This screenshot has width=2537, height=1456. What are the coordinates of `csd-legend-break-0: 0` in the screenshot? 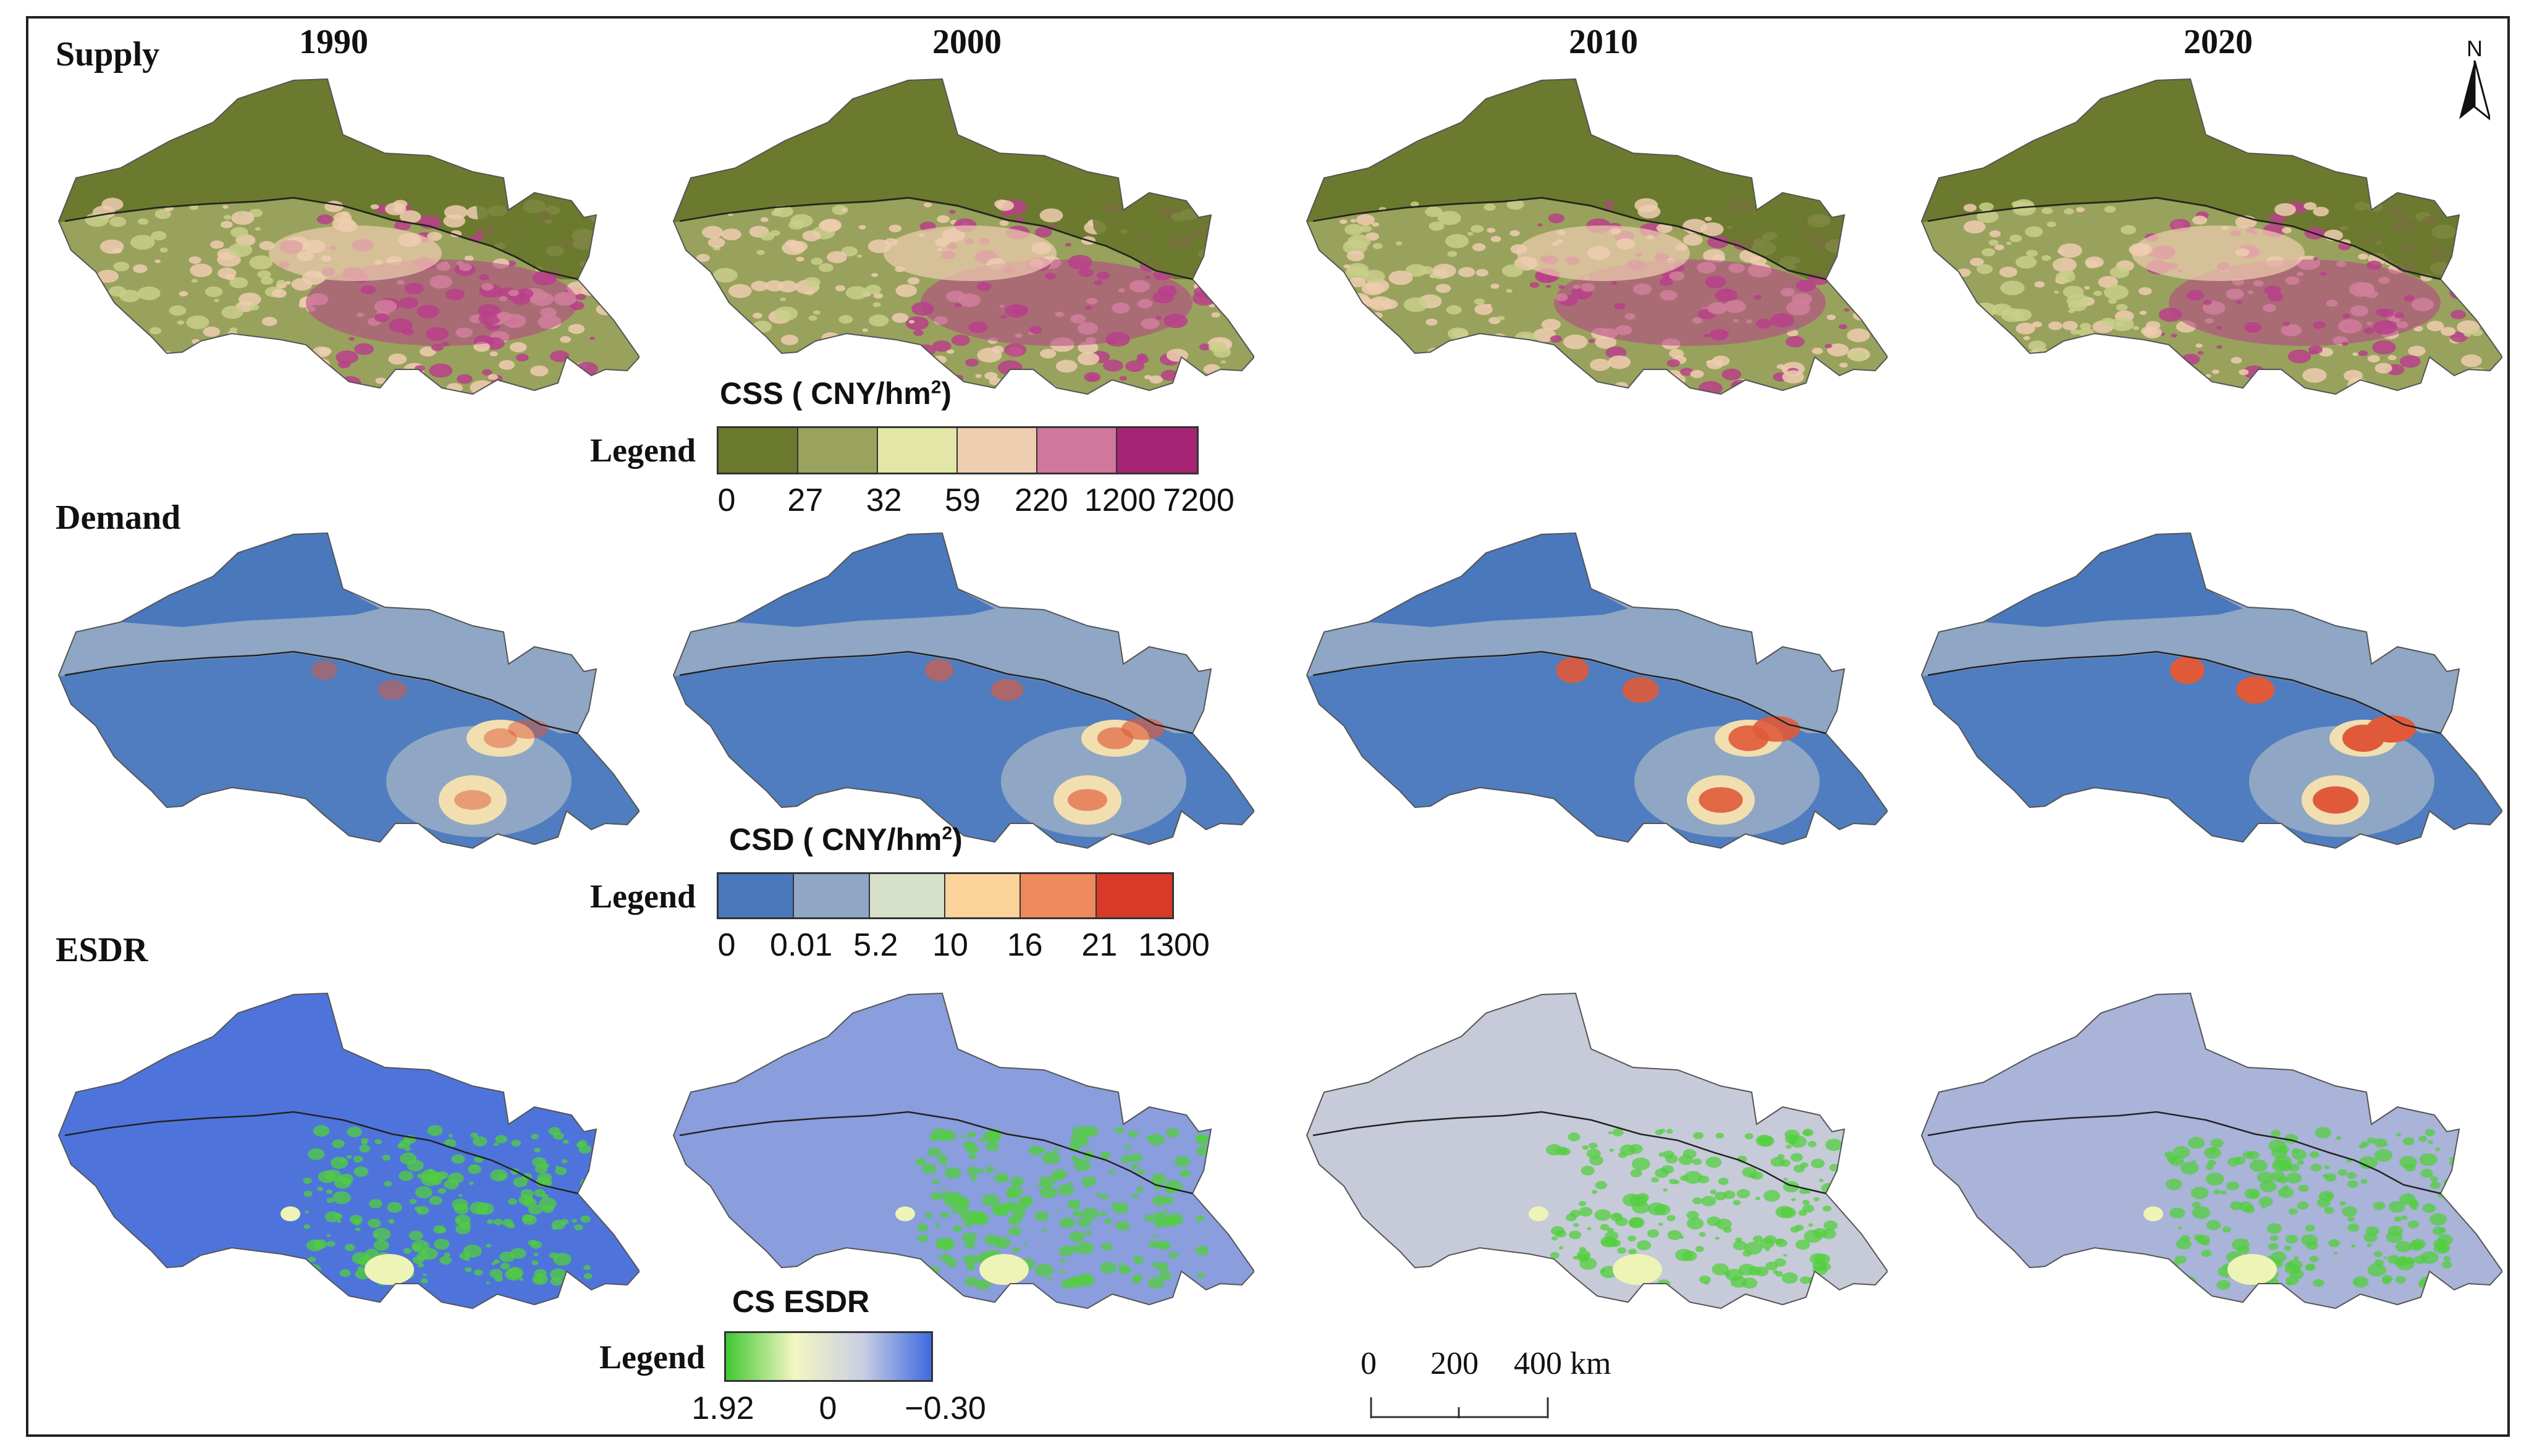 It's located at (726, 945).